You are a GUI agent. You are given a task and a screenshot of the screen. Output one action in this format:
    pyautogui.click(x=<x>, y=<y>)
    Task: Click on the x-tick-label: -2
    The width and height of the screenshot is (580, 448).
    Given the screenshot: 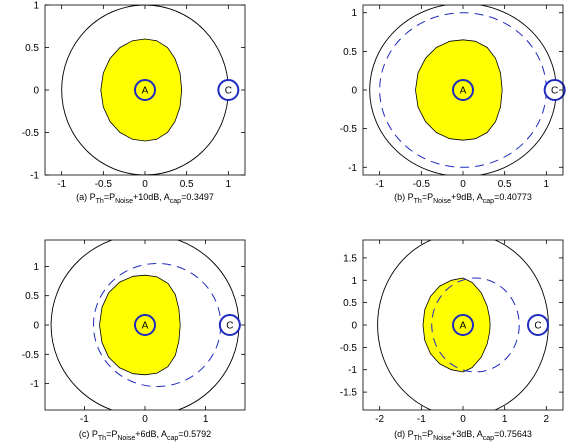 What is the action you would take?
    pyautogui.click(x=379, y=419)
    